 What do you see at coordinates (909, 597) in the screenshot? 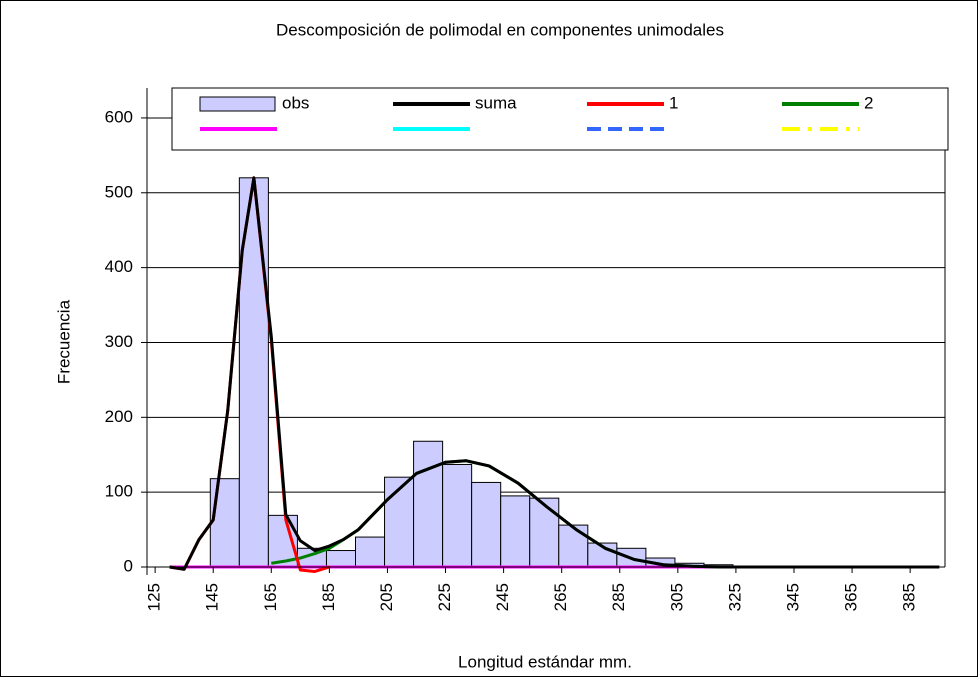
I see `x-tick-label: 385` at bounding box center [909, 597].